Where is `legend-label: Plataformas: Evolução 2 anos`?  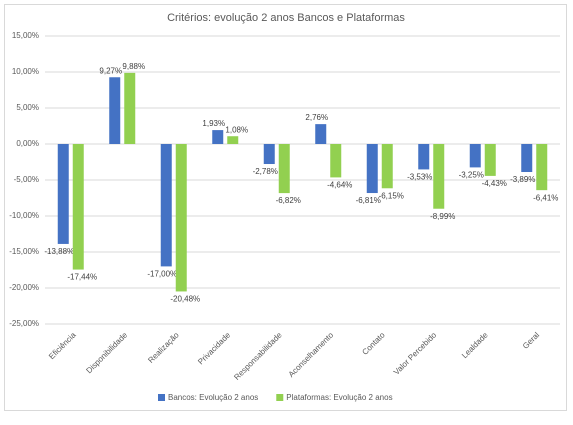 legend-label: Plataformas: Evolução 2 anos is located at coordinates (339, 397).